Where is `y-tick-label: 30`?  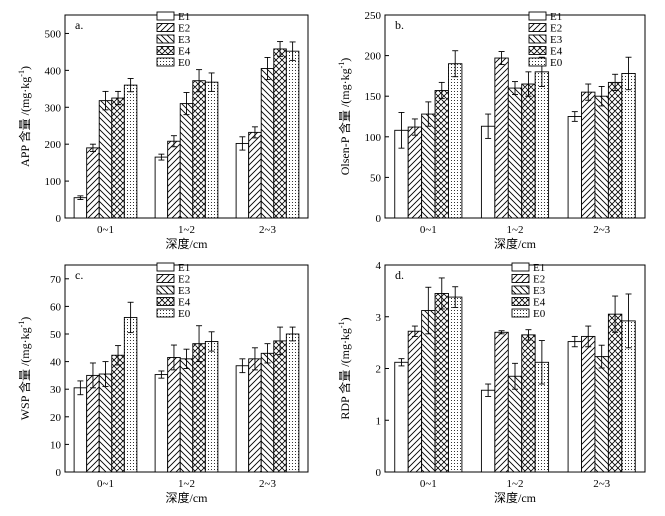 y-tick-label: 30 is located at coordinates (56, 390).